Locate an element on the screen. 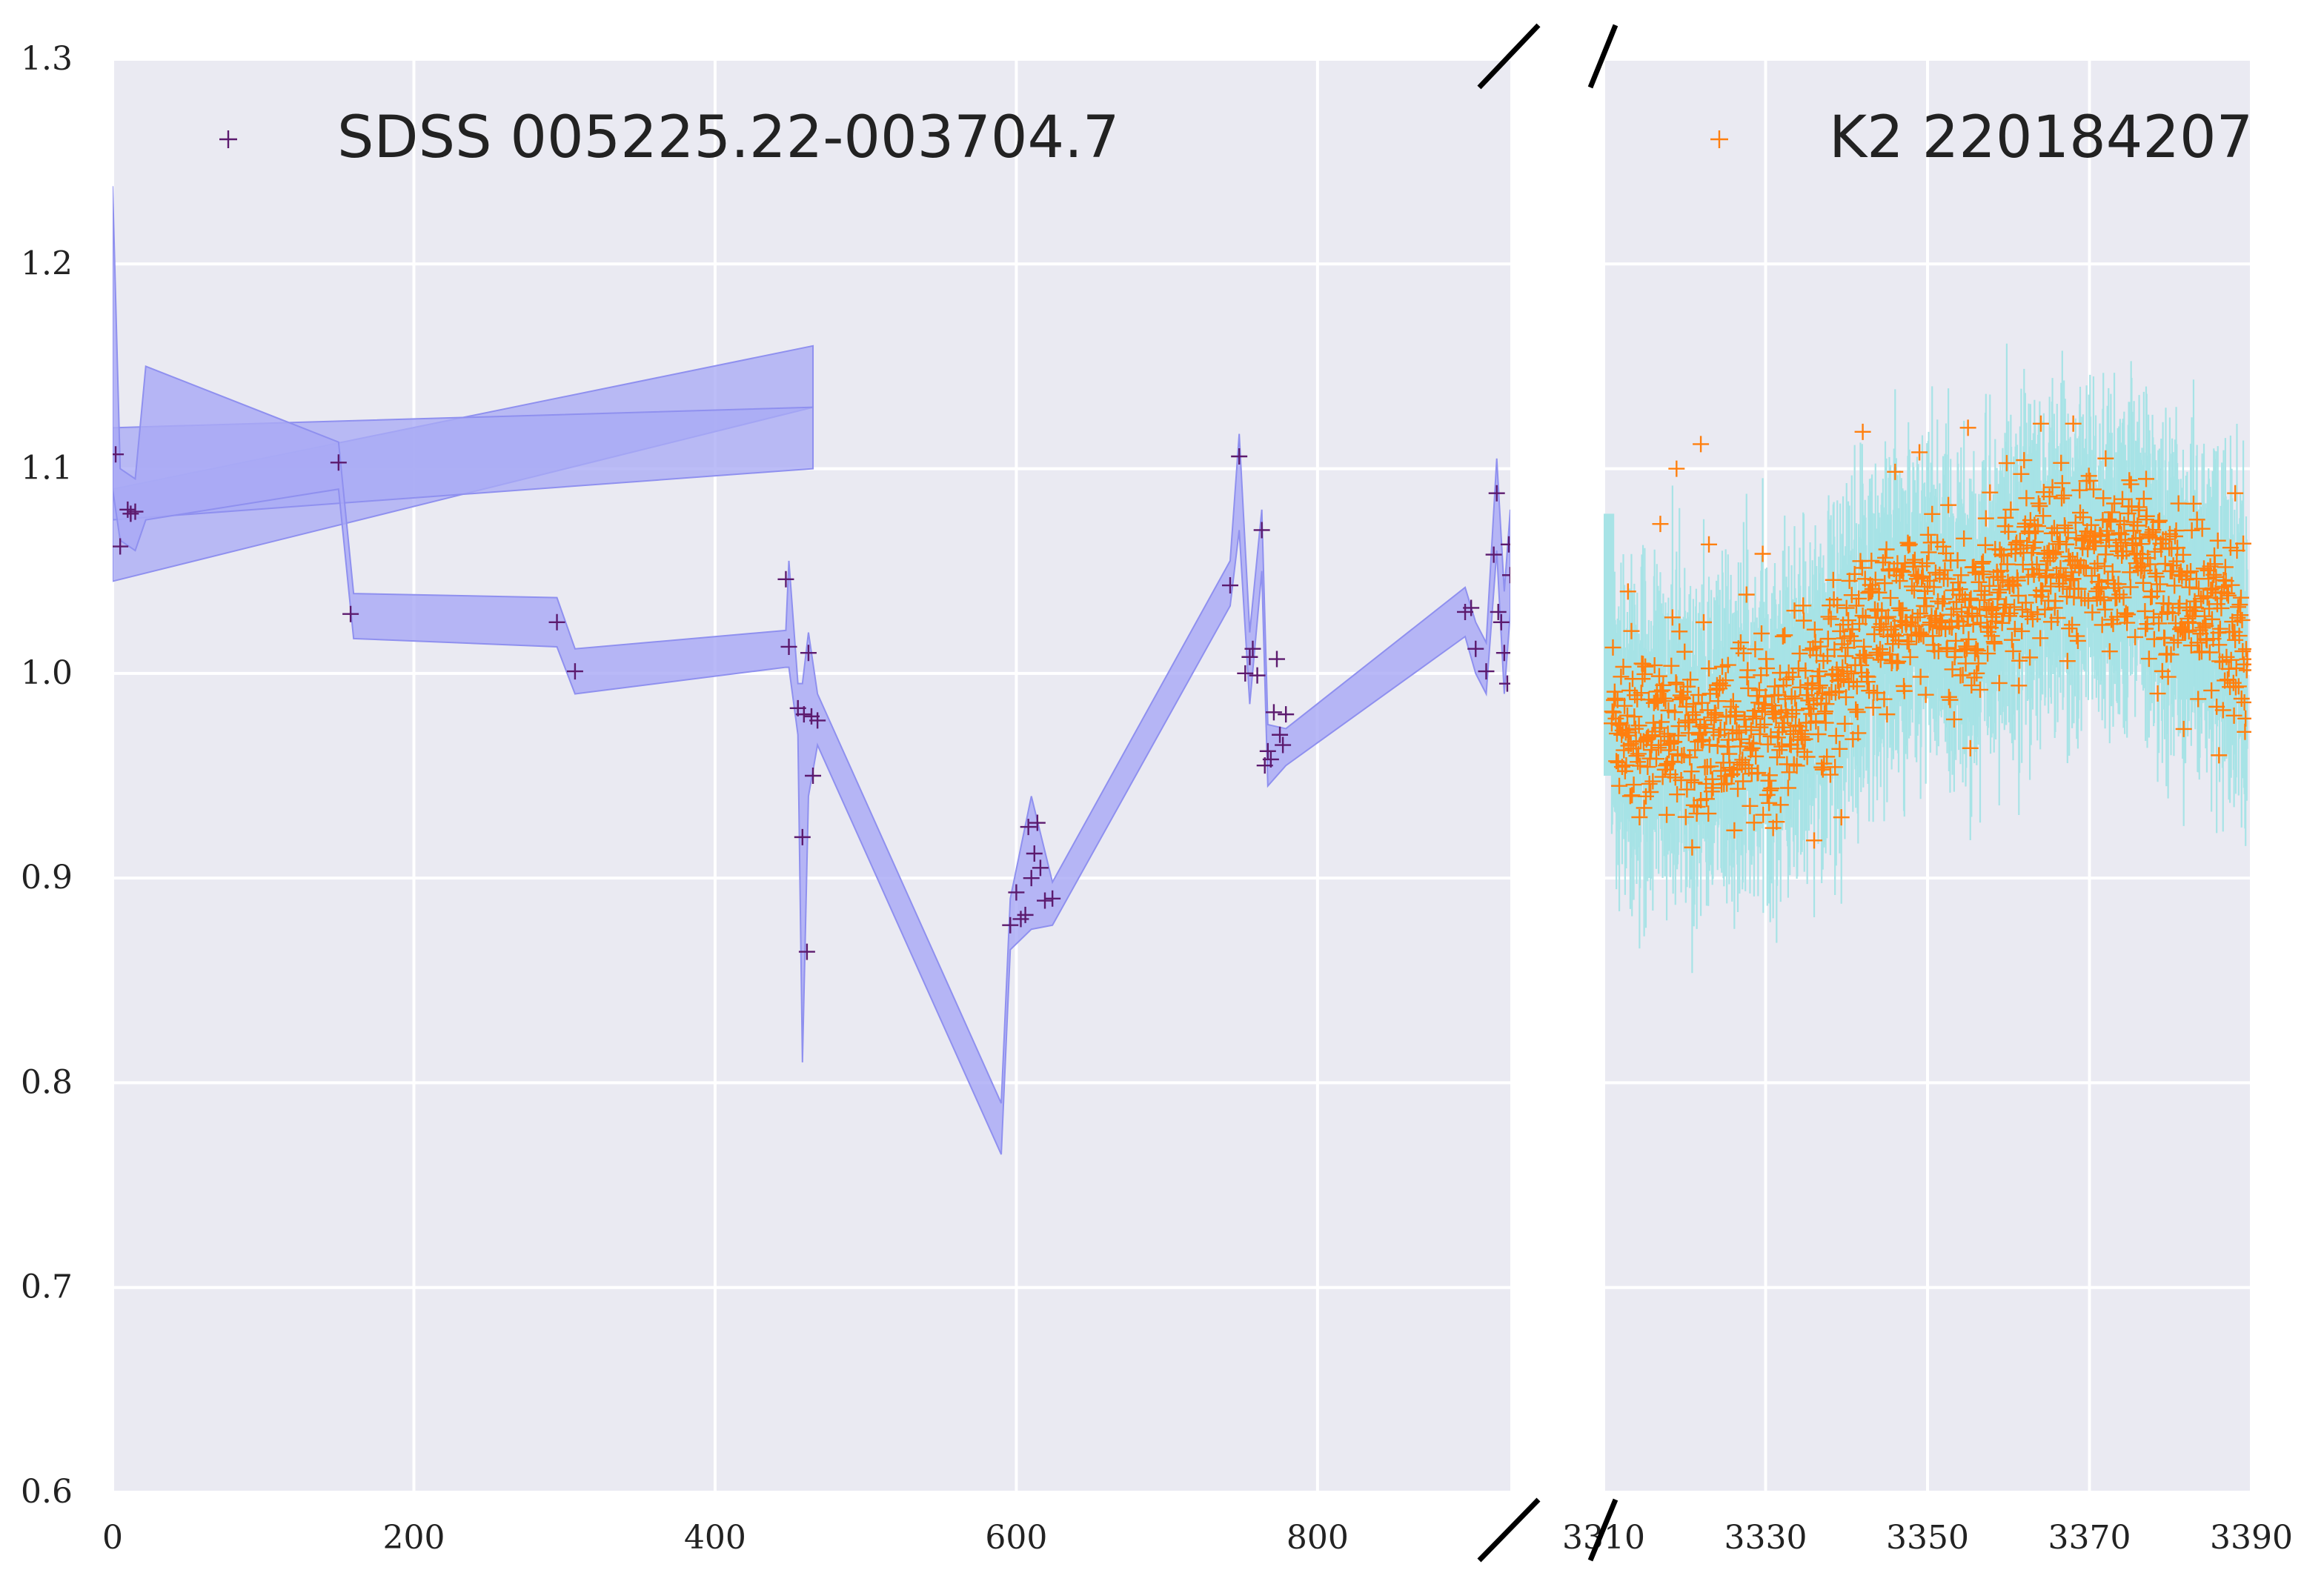 This screenshot has width=2324, height=1590. y-tick-label: 1.0 is located at coordinates (47, 673).